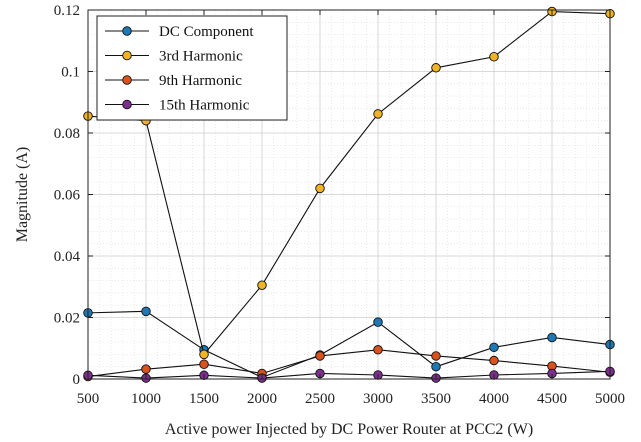 This screenshot has height=442, width=641. Describe the element at coordinates (70, 73) in the screenshot. I see `y-tick-label: 0.1` at that location.